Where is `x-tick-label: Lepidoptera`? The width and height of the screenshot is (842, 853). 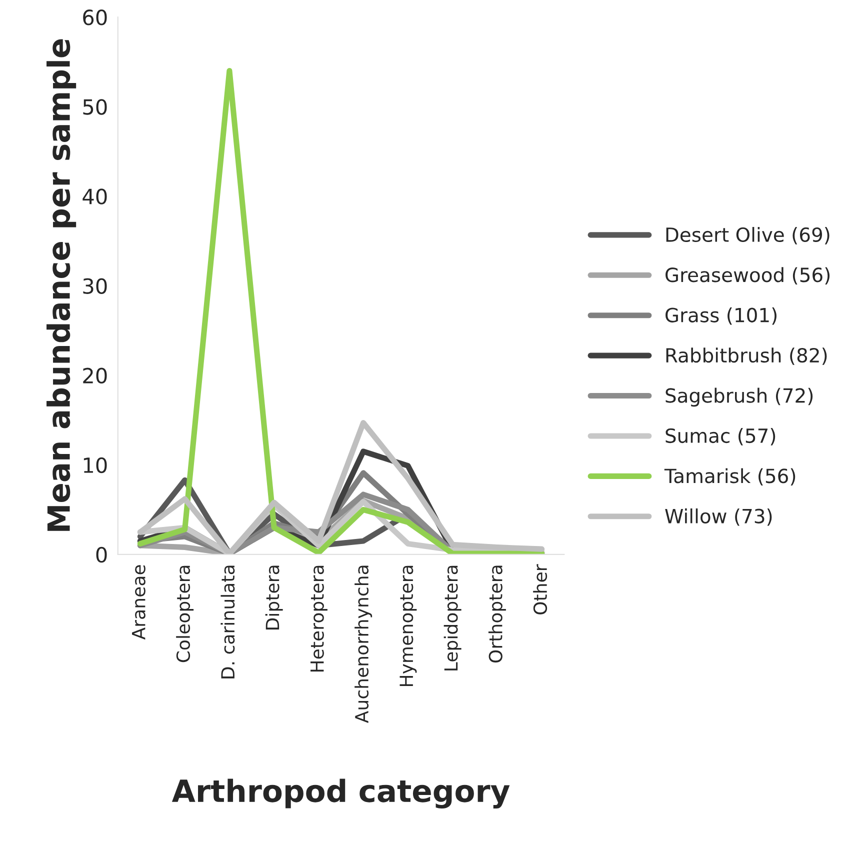
x-tick-label: Lepidoptera is located at coordinates (453, 618).